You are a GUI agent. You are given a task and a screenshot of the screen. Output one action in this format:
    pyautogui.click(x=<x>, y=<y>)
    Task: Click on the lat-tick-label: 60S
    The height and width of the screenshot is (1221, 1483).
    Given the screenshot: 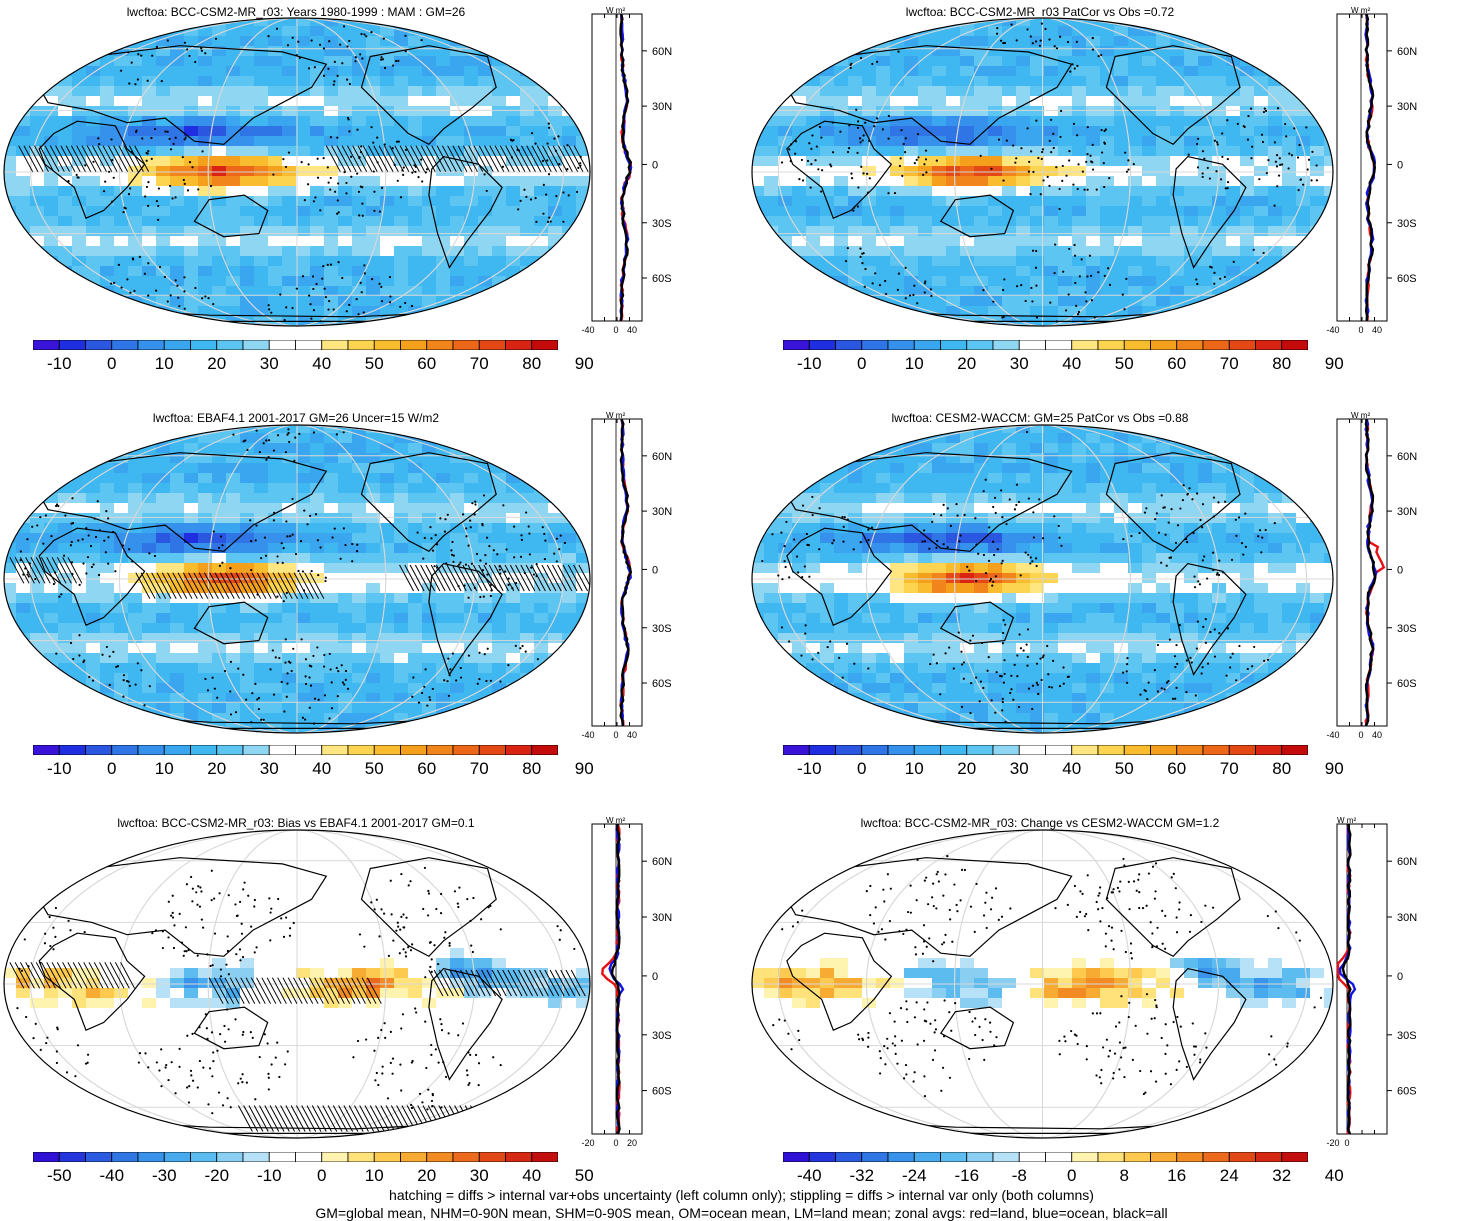 What is the action you would take?
    pyautogui.click(x=662, y=279)
    